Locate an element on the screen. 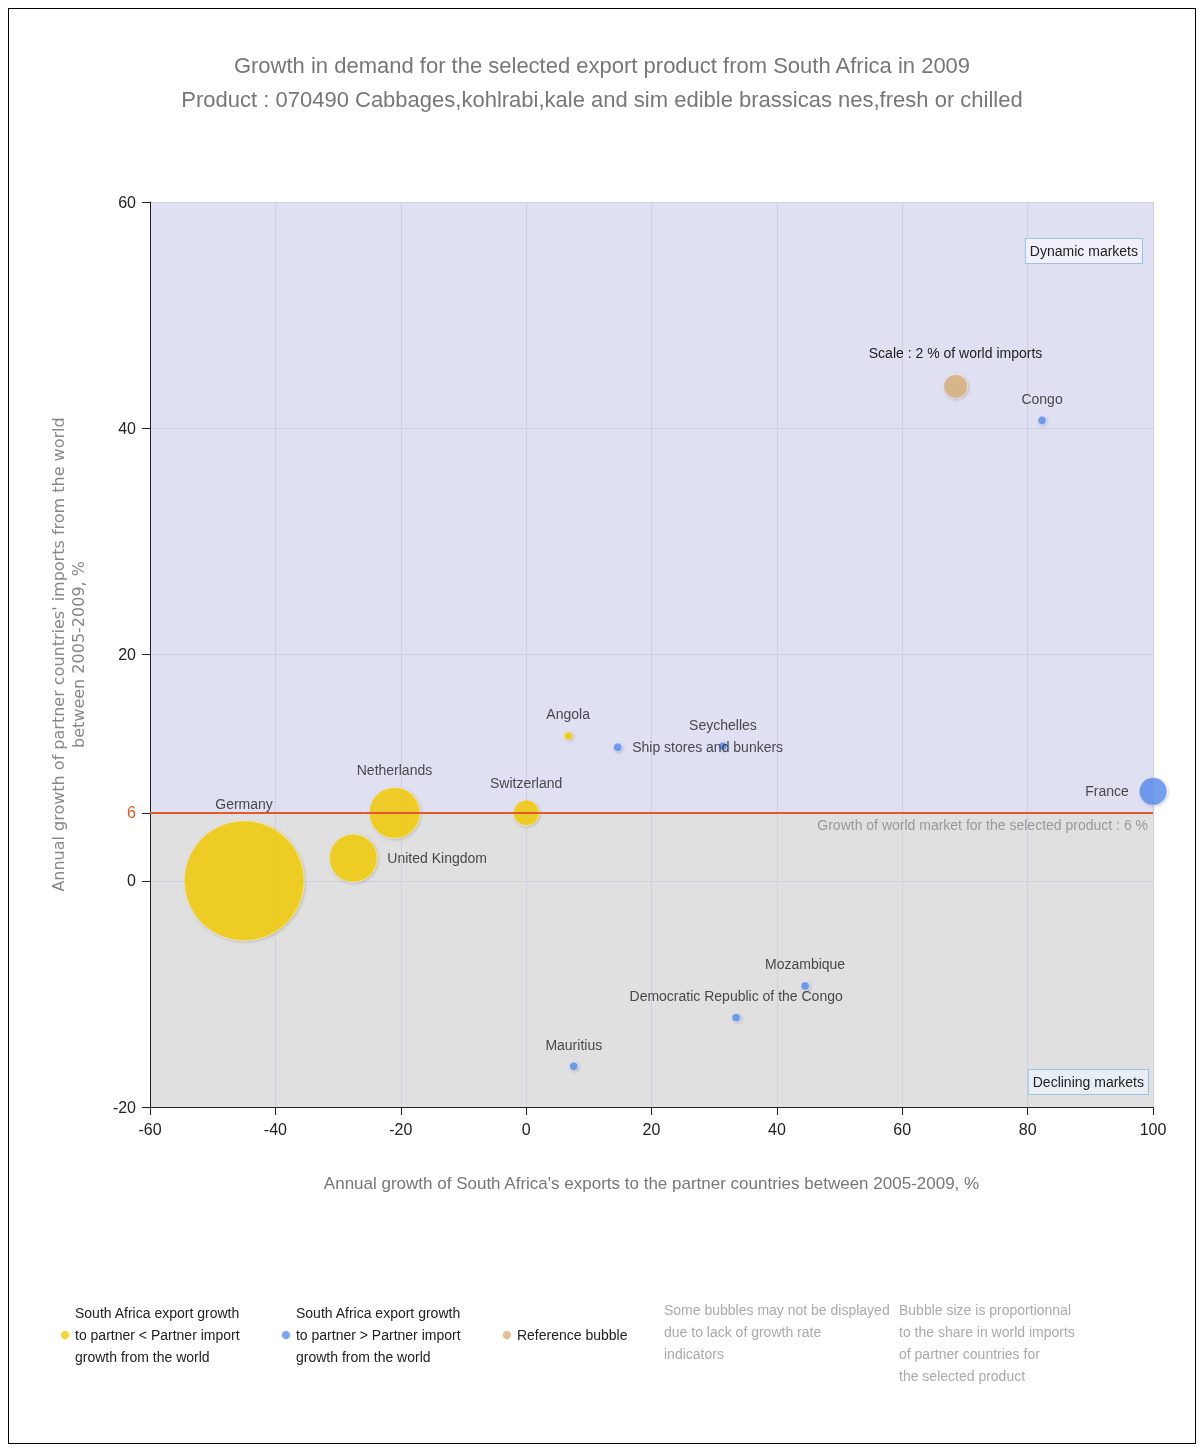  x-tick-label: 100 is located at coordinates (1153, 1129).